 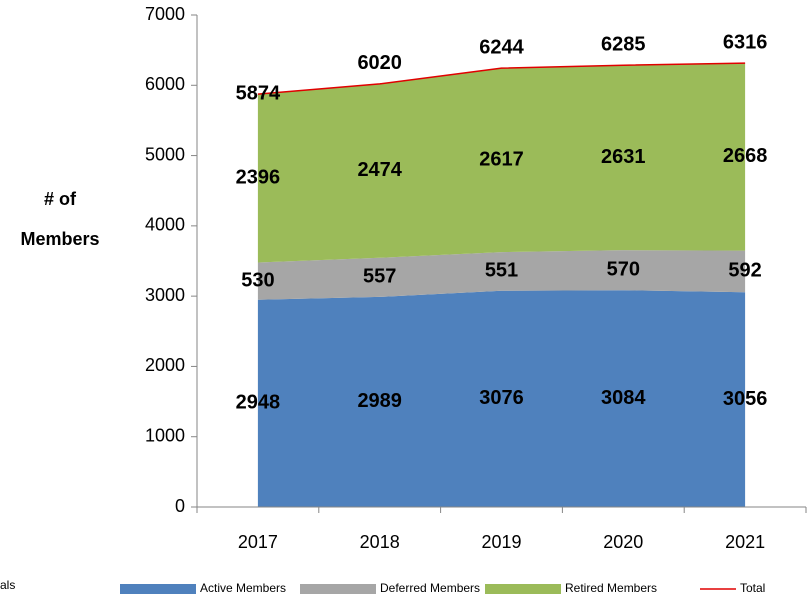 I want to click on legend-label: Retired Members, so click(x=611, y=588).